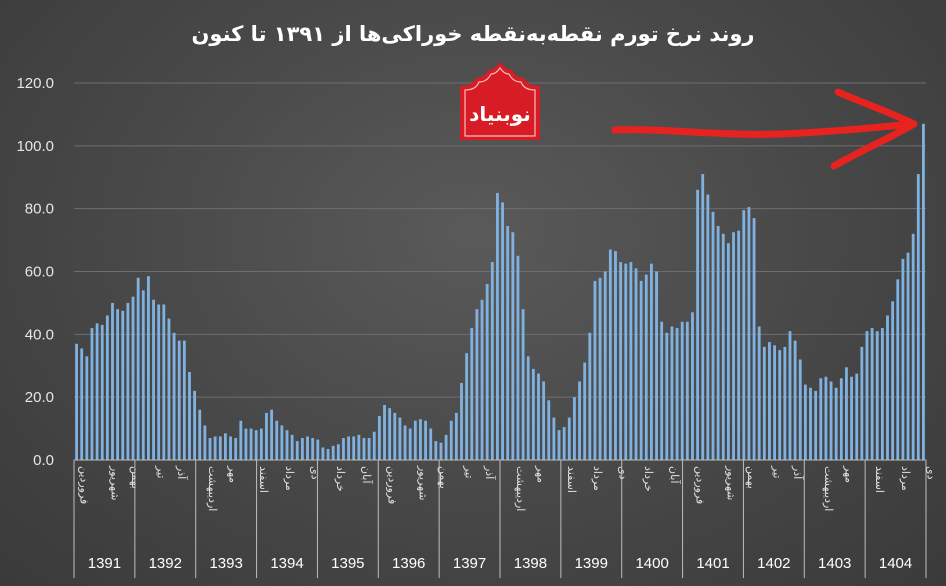 The width and height of the screenshot is (946, 586). What do you see at coordinates (35, 272) in the screenshot?
I see `y-axis-ticks: 0.0 20.0 40.0 60.0 80.0 100.0 120.0` at bounding box center [35, 272].